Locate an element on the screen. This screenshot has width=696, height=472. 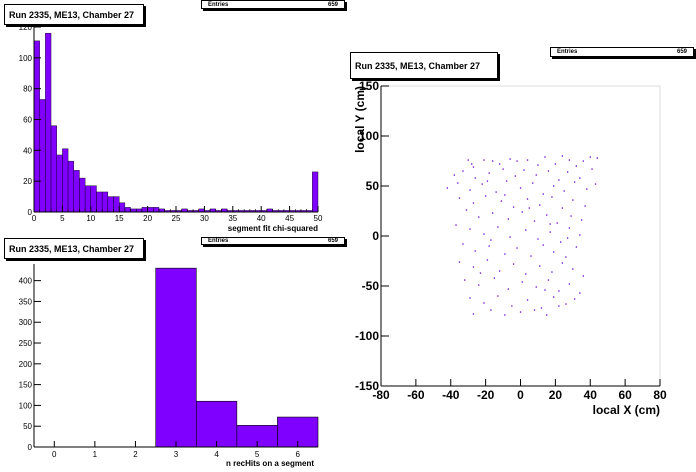
nhits-y-tick-label: 350 is located at coordinates (26, 301).